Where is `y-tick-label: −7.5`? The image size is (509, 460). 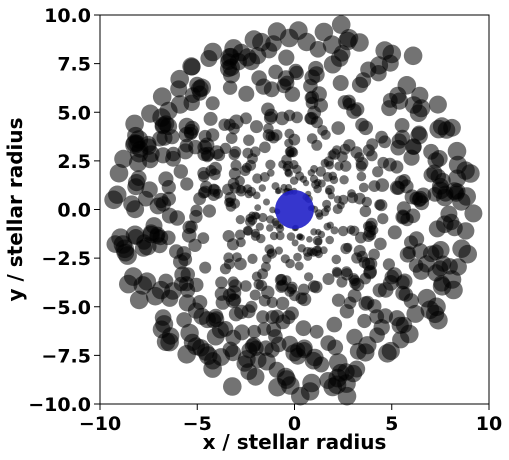
y-tick-label: −7.5 is located at coordinates (66, 356).